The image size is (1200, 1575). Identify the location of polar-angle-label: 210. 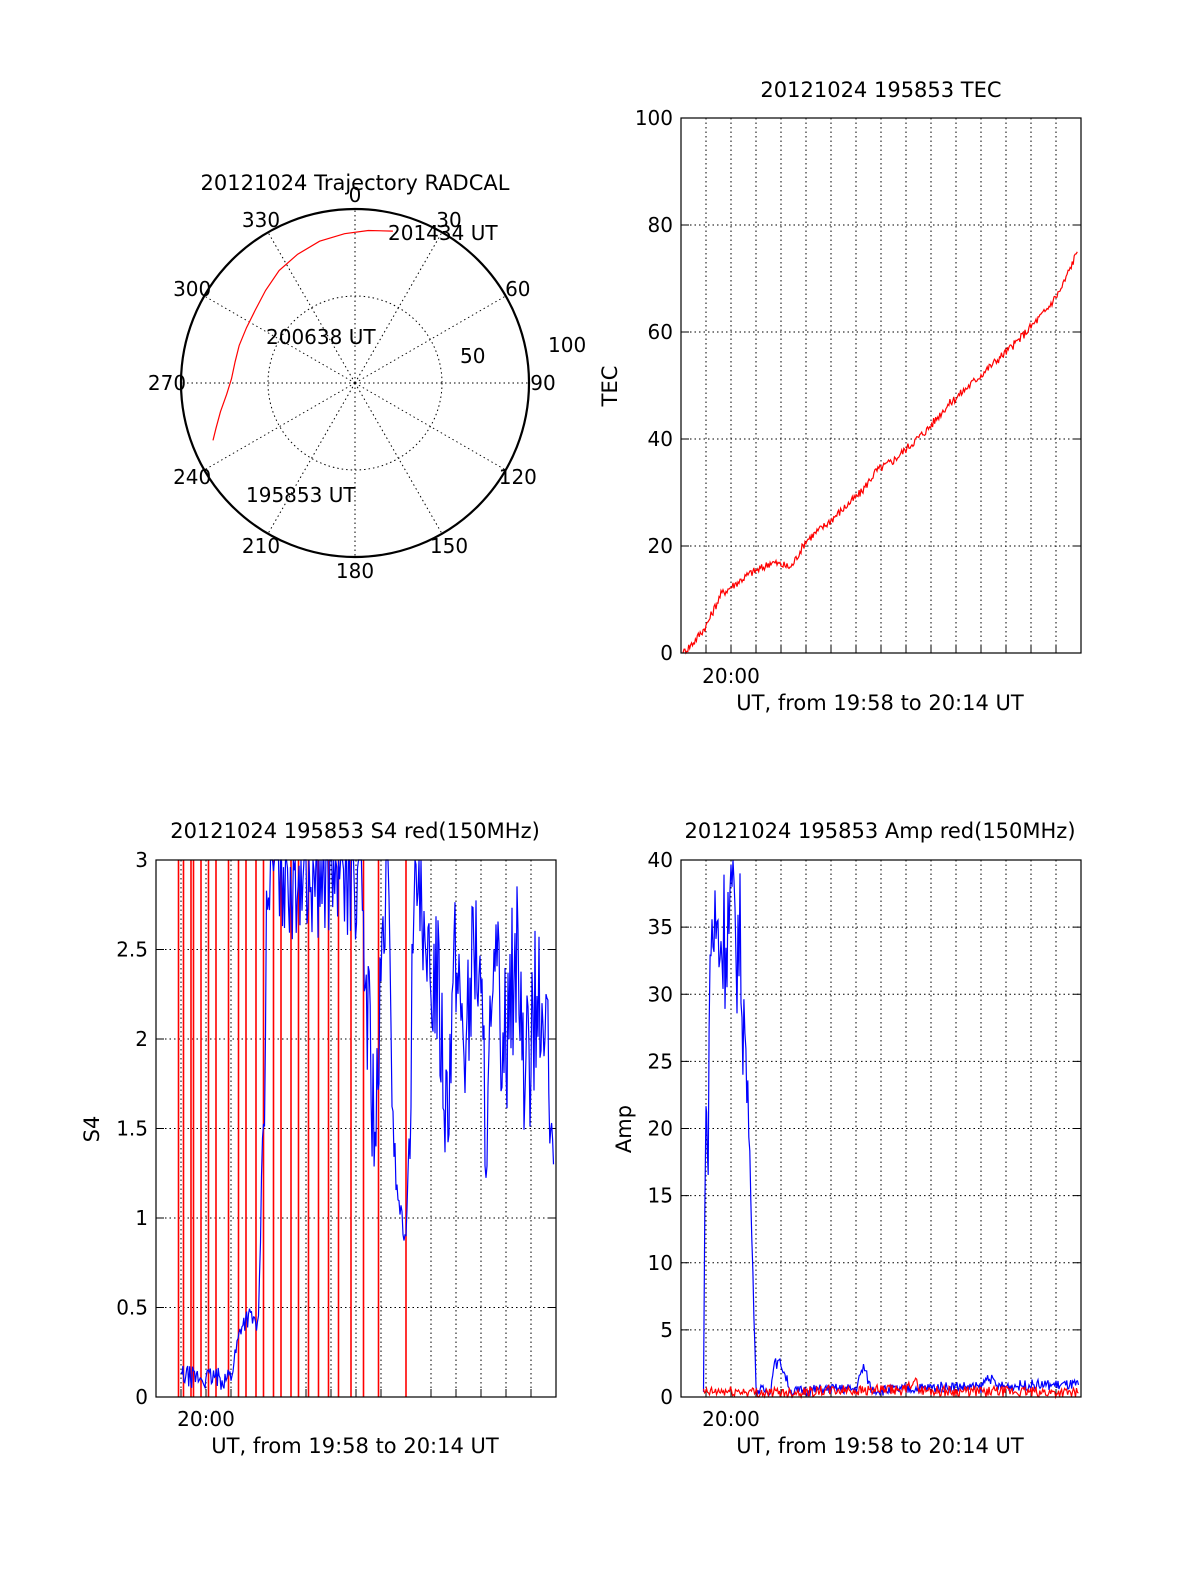
(261, 546).